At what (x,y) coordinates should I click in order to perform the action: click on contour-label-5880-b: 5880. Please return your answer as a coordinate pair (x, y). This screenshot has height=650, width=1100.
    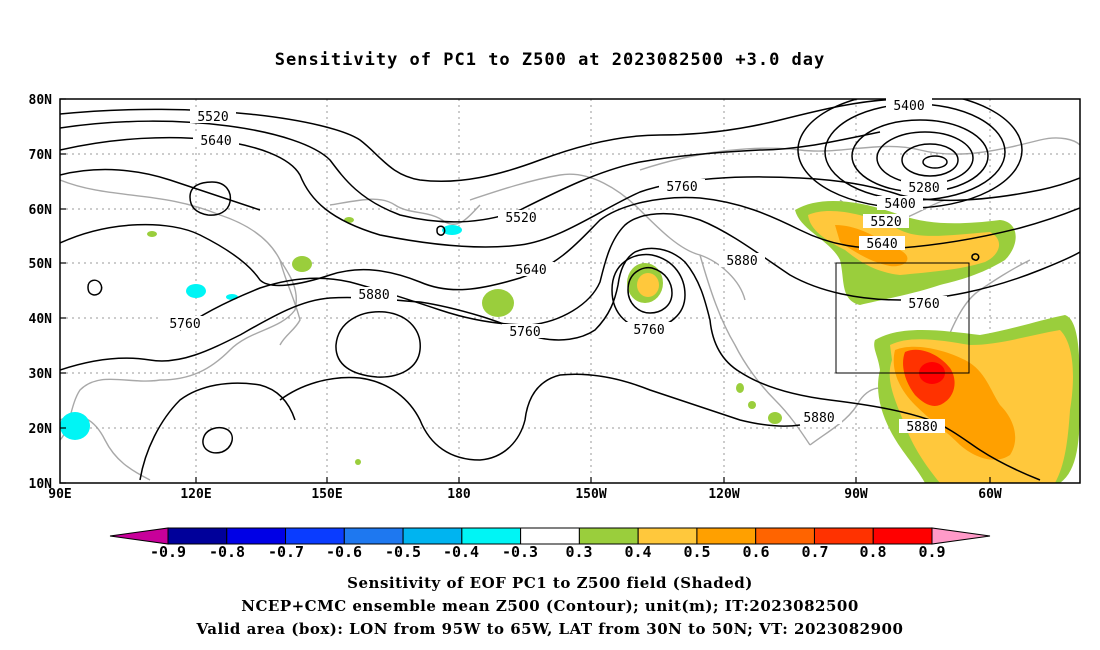
    Looking at the image, I should click on (374, 295).